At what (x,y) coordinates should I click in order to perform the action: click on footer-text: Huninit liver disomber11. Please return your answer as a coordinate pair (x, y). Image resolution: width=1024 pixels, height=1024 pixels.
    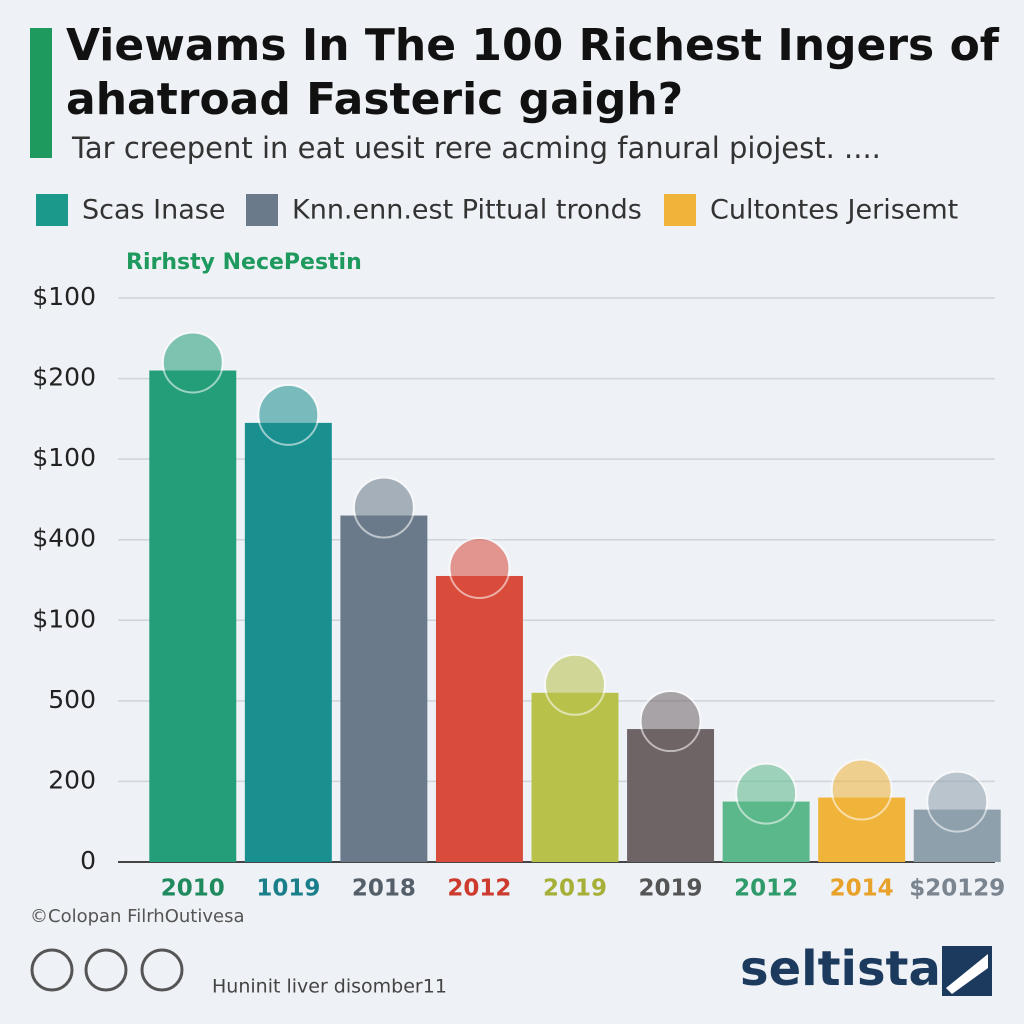
    Looking at the image, I should click on (329, 987).